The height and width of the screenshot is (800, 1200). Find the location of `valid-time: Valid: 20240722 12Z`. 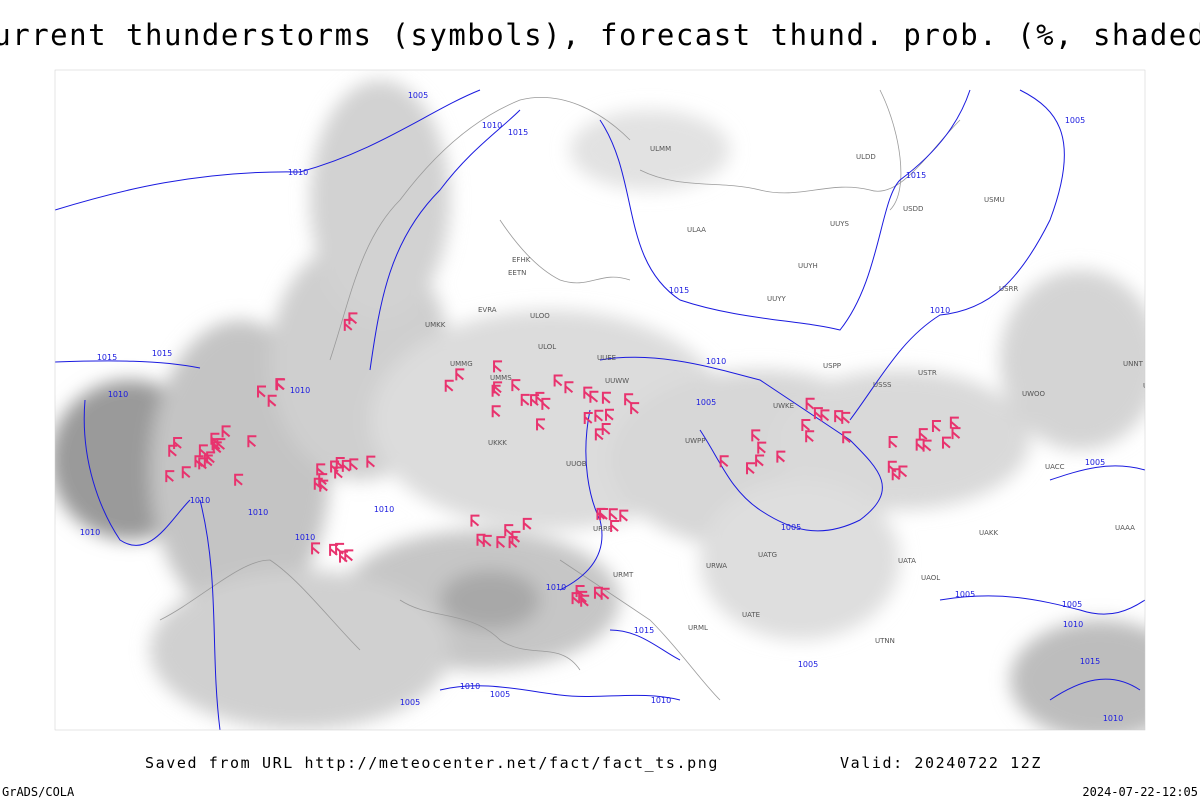

valid-time: Valid: 20240722 12Z is located at coordinates (941, 763).